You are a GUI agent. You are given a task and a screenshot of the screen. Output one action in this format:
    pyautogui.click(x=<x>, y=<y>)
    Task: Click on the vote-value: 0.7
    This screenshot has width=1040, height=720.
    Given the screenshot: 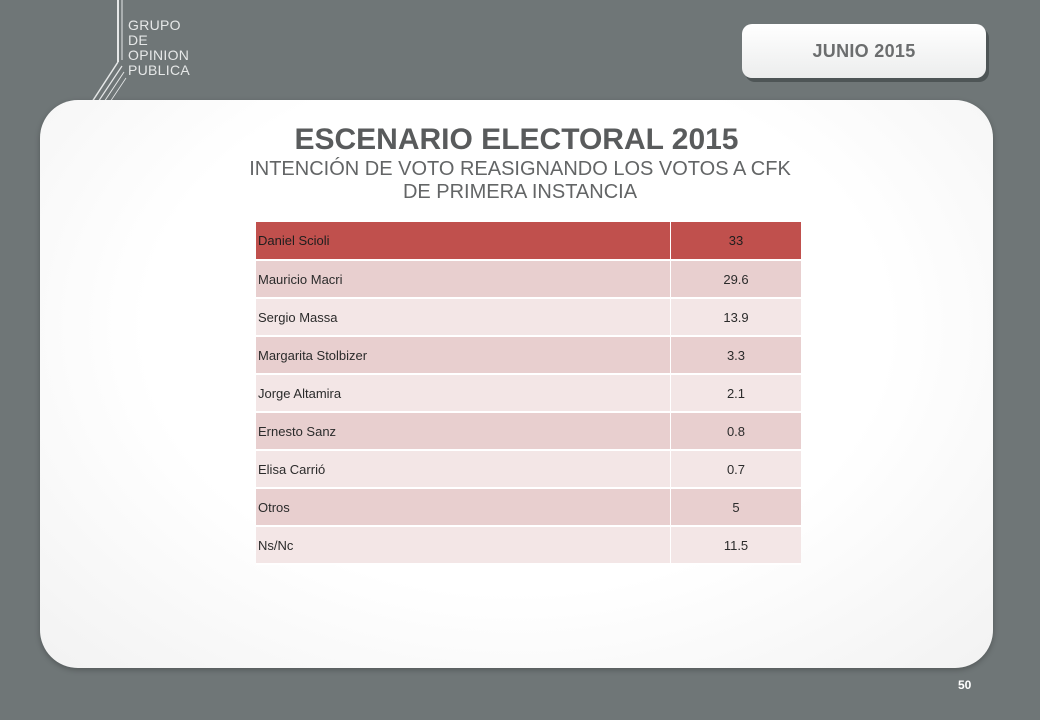 What is the action you would take?
    pyautogui.click(x=735, y=469)
    